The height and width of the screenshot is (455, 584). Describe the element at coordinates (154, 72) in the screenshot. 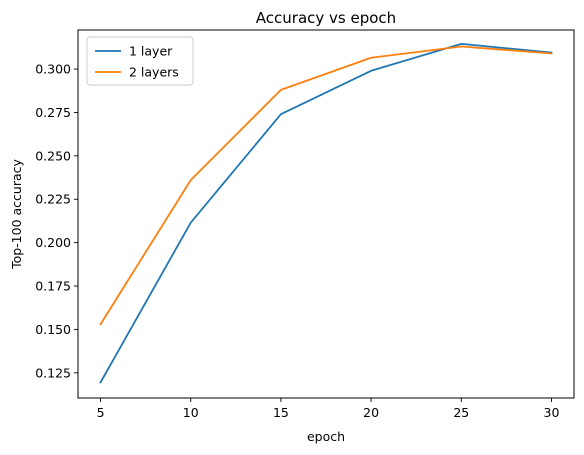

I see `legend-label: 2 layers` at that location.